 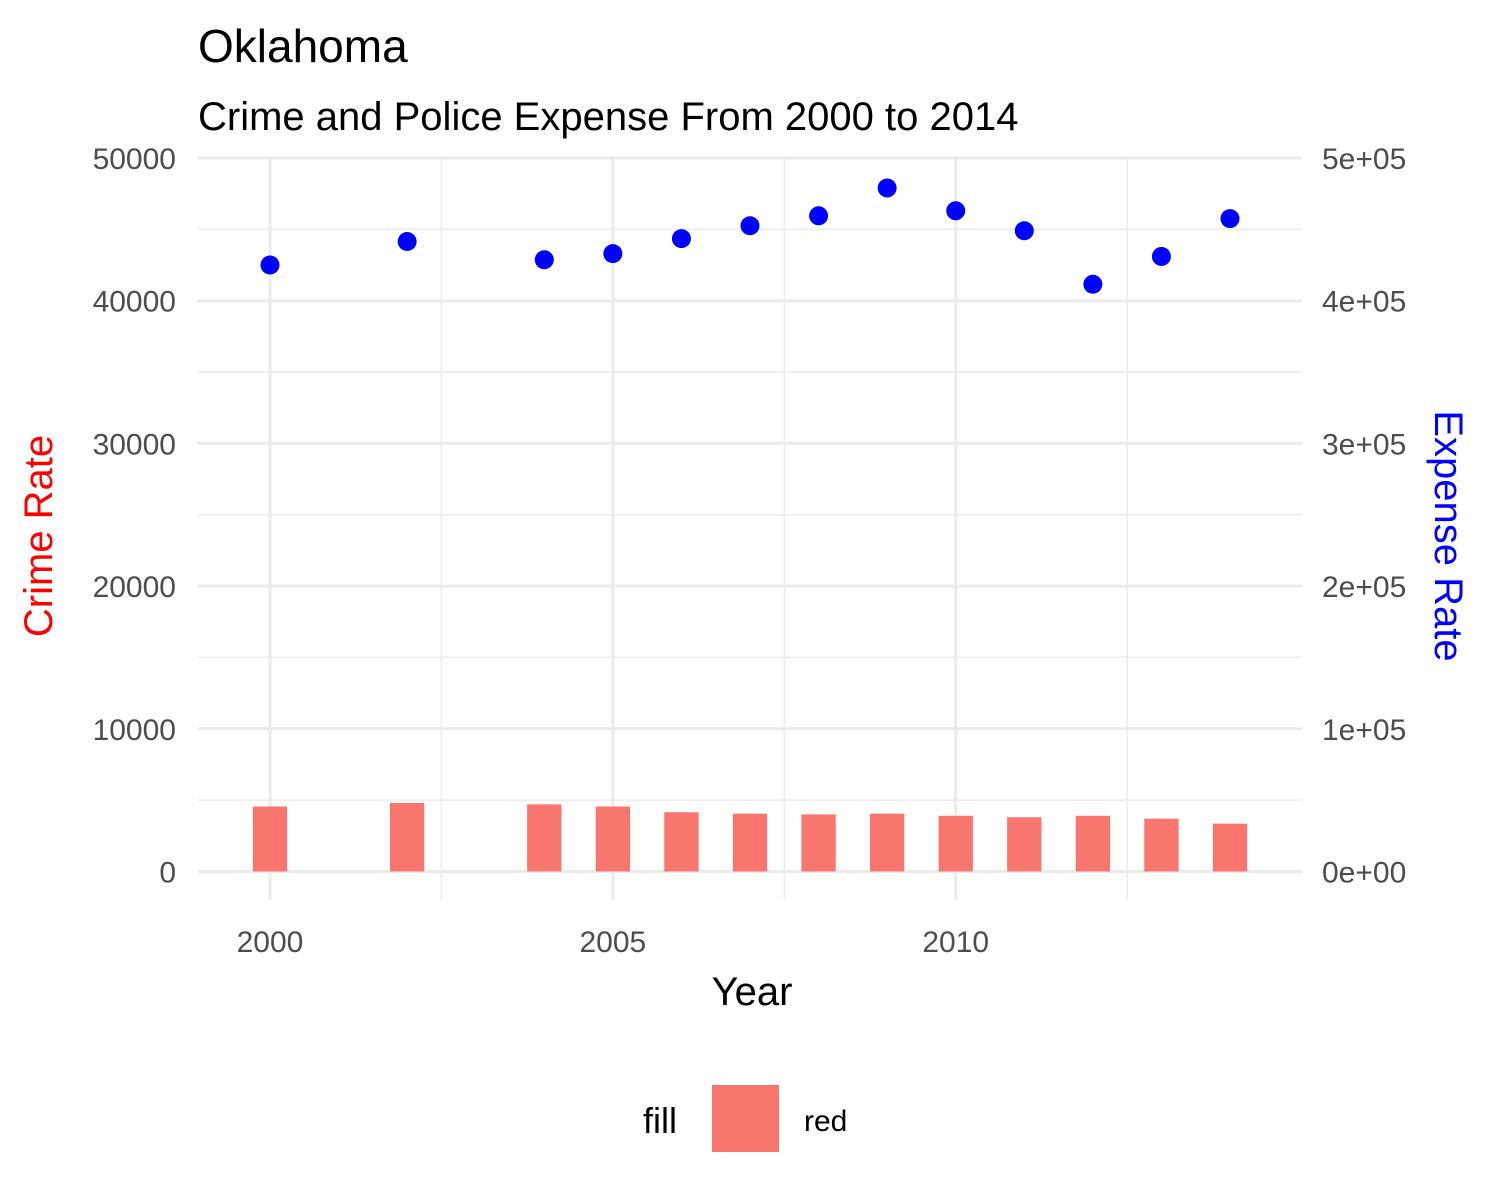 I want to click on legend-label: red, so click(x=825, y=1121).